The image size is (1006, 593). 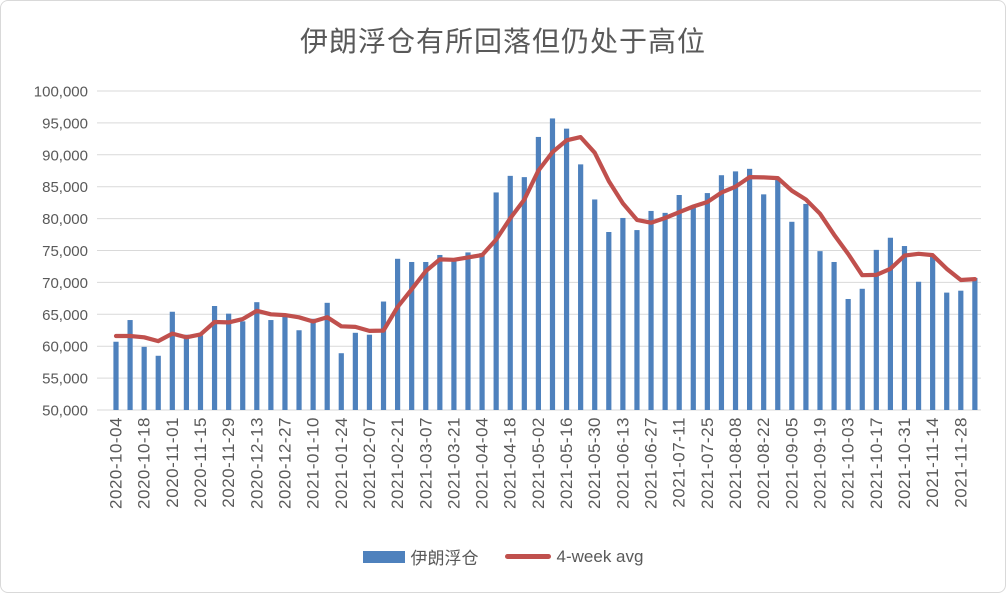 What do you see at coordinates (313, 463) in the screenshot?
I see `x-axis-tick-label: 2021-01-10` at bounding box center [313, 463].